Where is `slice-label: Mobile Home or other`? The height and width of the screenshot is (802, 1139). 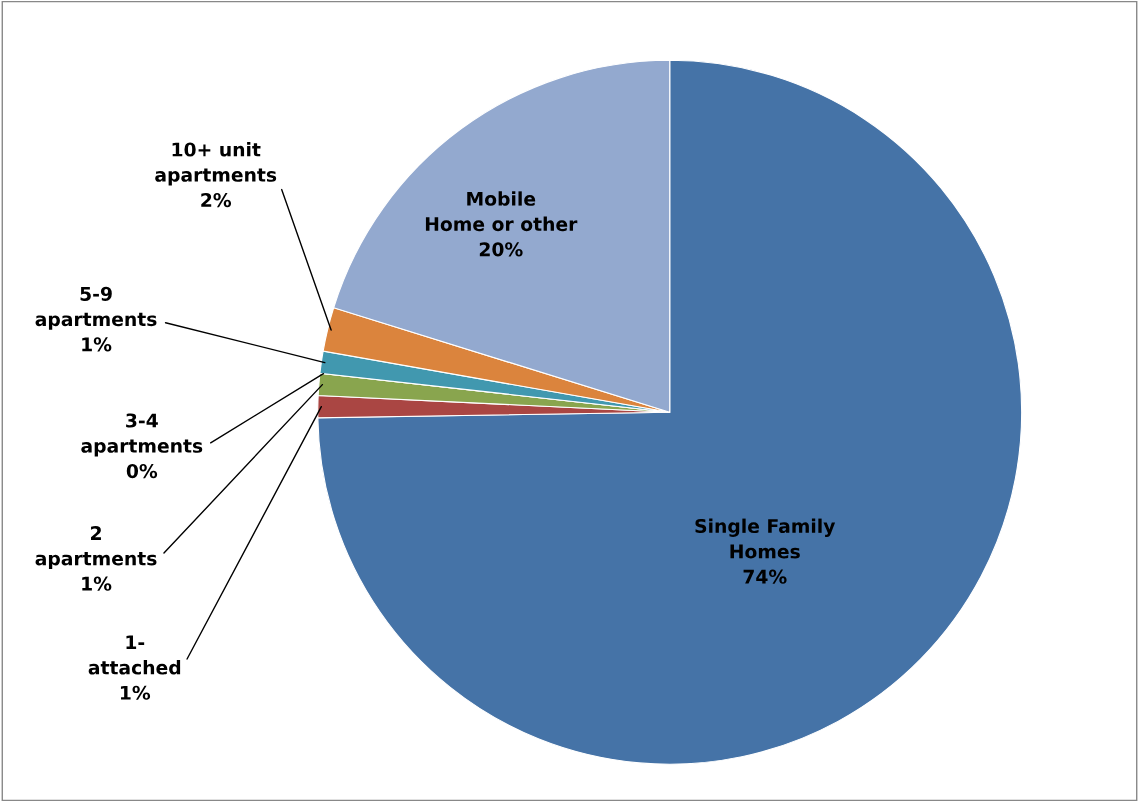 slice-label: Mobile Home or other is located at coordinates (501, 211).